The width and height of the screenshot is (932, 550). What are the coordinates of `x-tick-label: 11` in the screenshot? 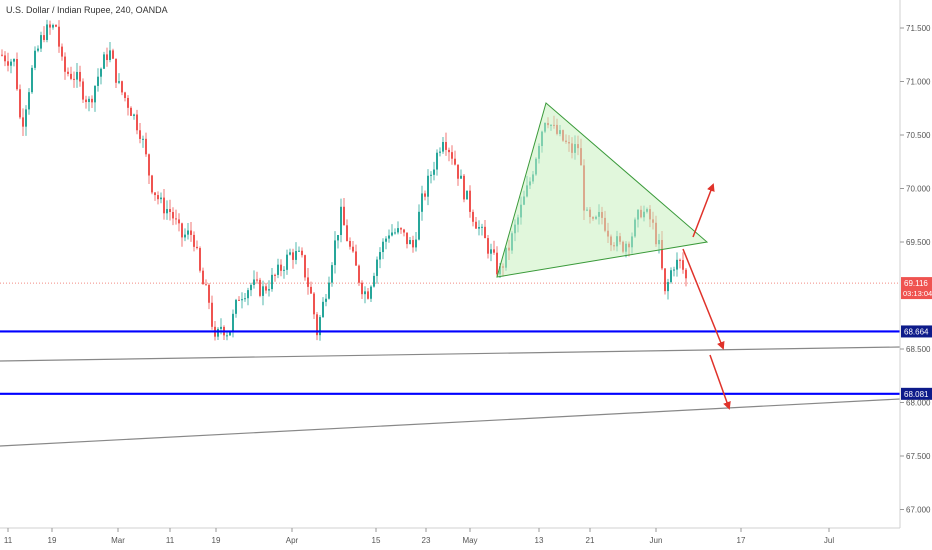 It's located at (8, 540).